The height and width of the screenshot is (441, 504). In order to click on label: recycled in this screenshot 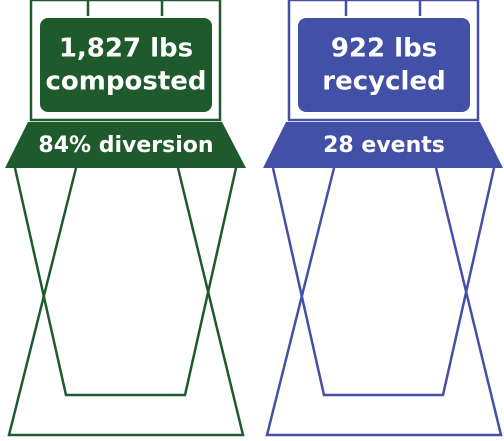, I will do `click(383, 82)`.